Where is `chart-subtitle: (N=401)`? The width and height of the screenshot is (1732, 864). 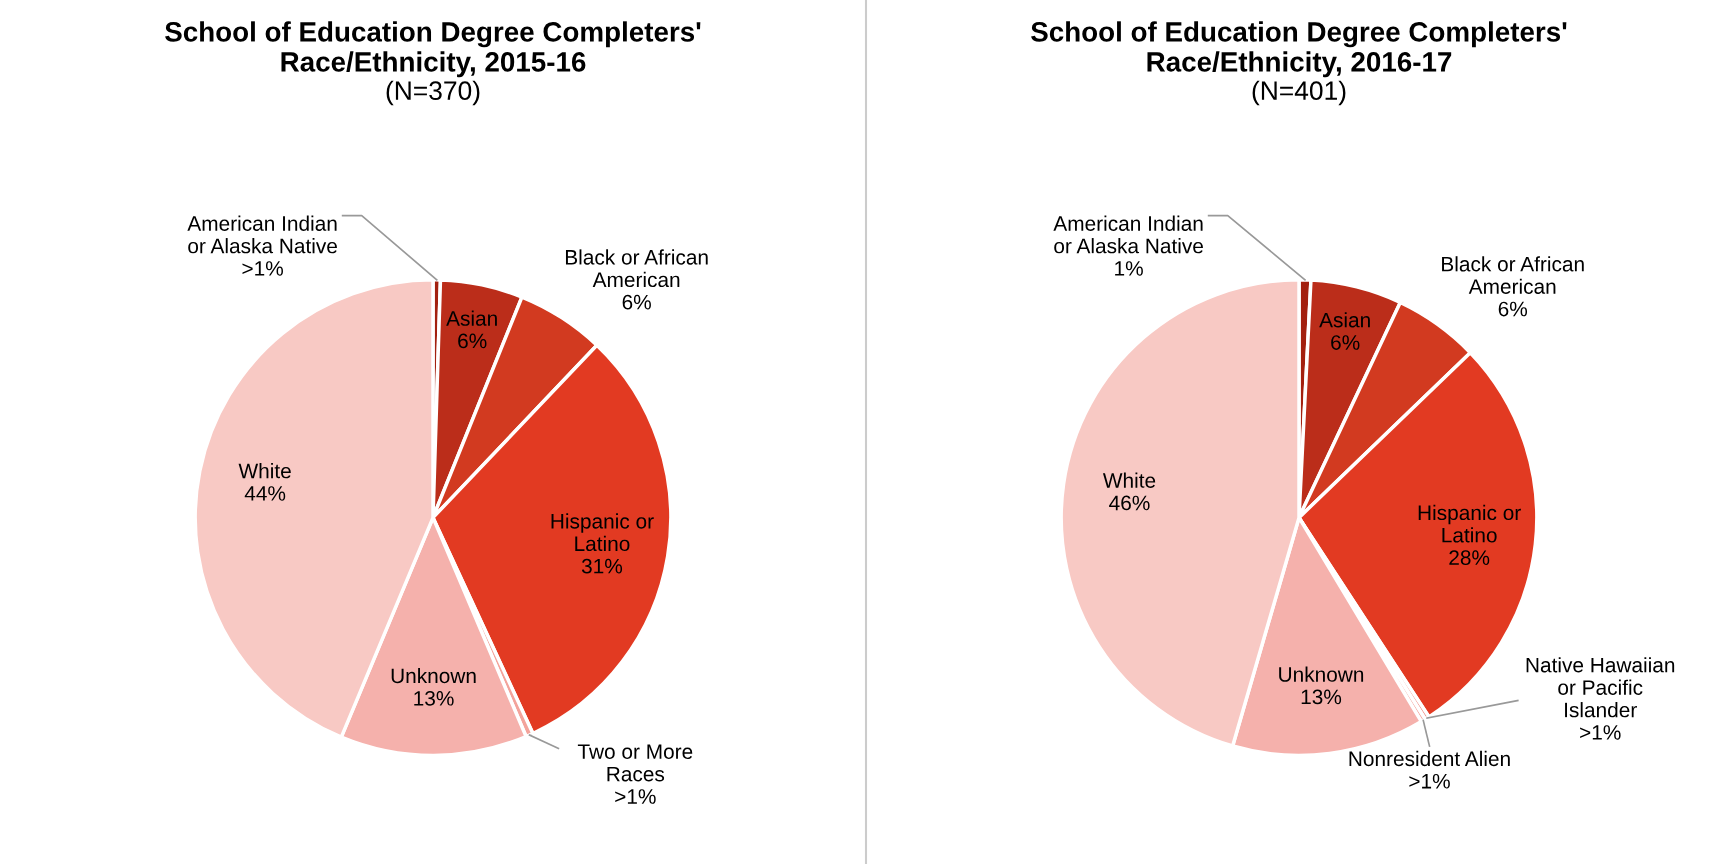
chart-subtitle: (N=401) is located at coordinates (1299, 93).